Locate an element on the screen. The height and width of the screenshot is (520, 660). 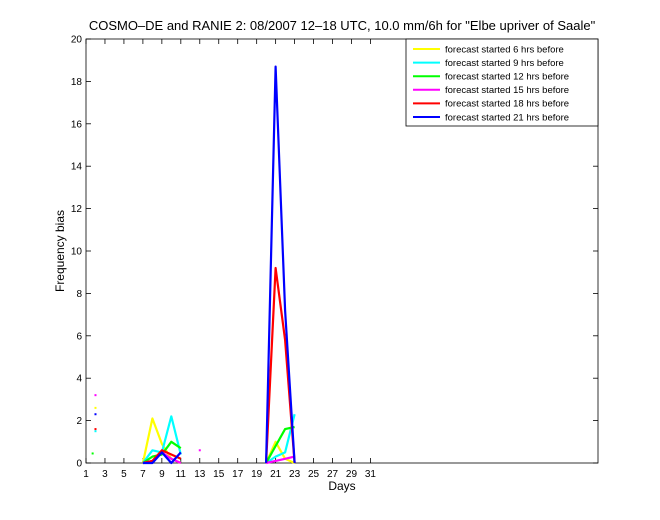
x-tick-label: 17 is located at coordinates (238, 474).